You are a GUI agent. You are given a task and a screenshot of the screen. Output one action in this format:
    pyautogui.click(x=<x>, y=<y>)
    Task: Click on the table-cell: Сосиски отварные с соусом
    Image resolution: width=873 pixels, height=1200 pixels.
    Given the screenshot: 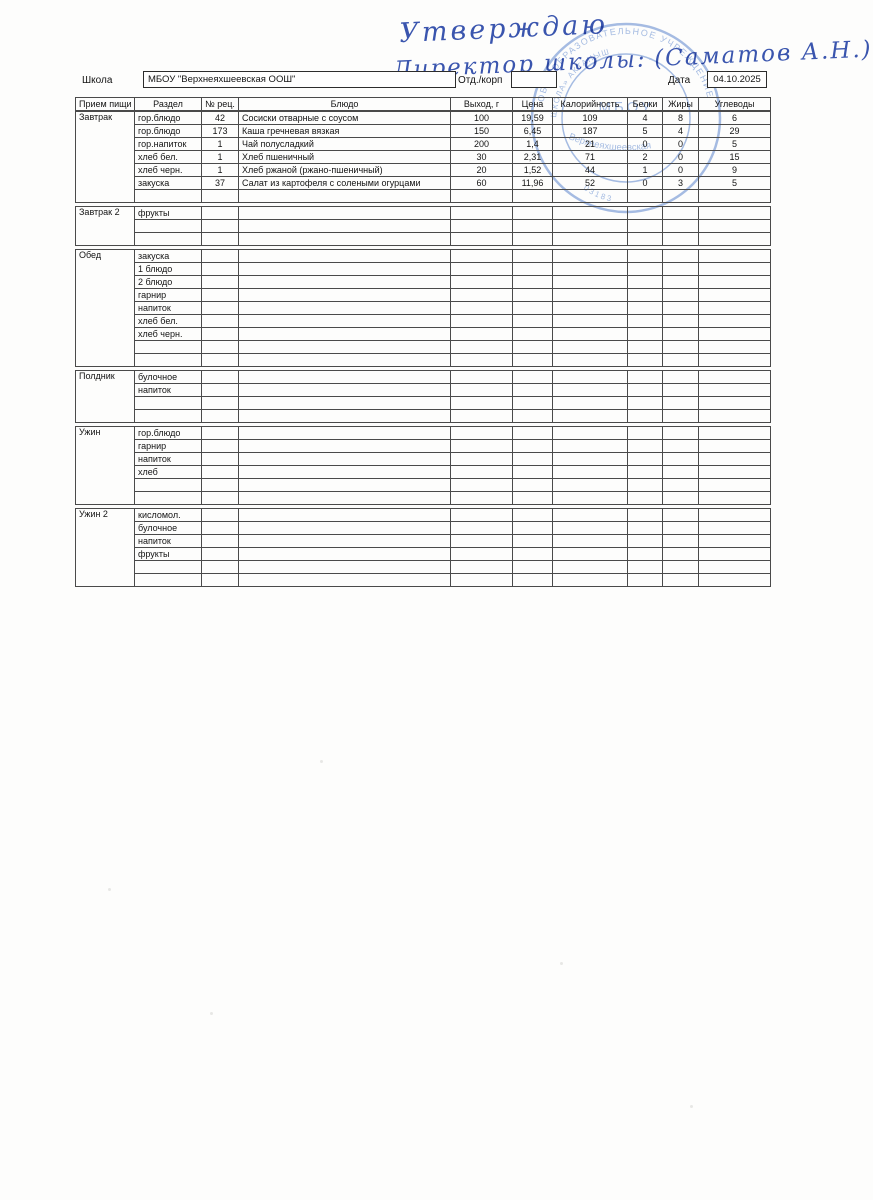 What is the action you would take?
    pyautogui.click(x=344, y=118)
    